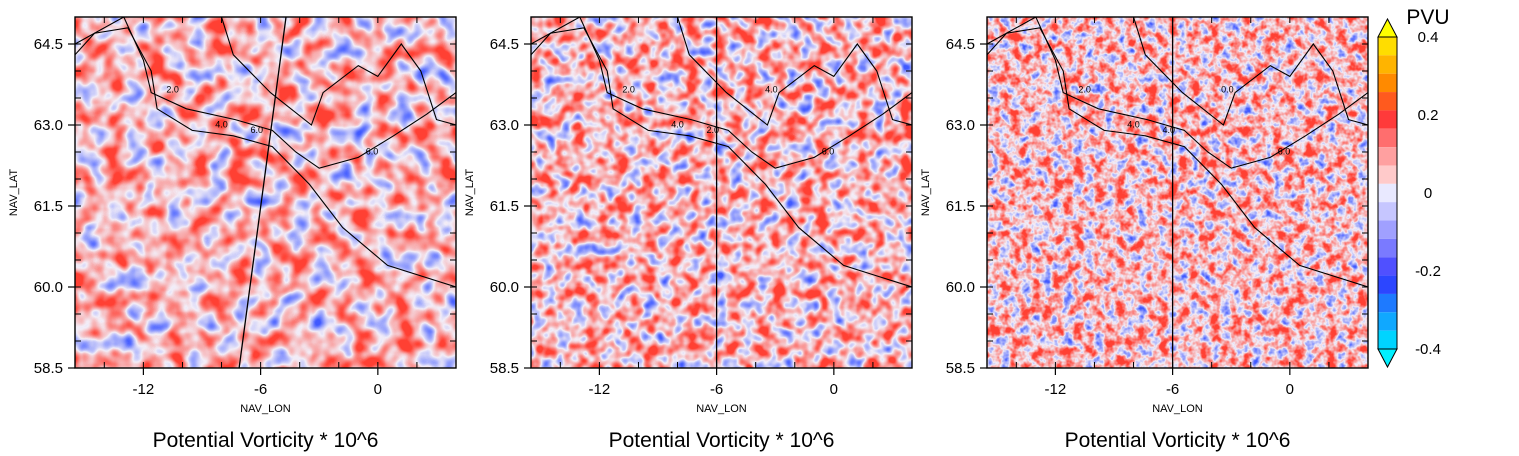  Describe the element at coordinates (1428, 193) in the screenshot. I see `colorbar-tick-label: 0` at that location.